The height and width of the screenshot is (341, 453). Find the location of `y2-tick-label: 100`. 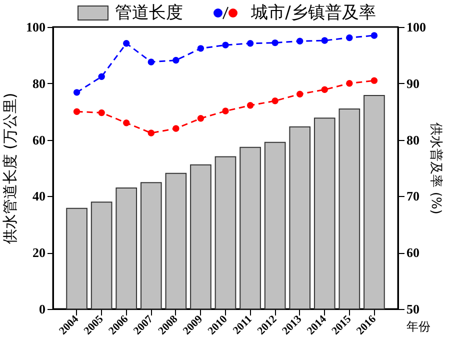

y2-tick-label: 100 is located at coordinates (416, 27).